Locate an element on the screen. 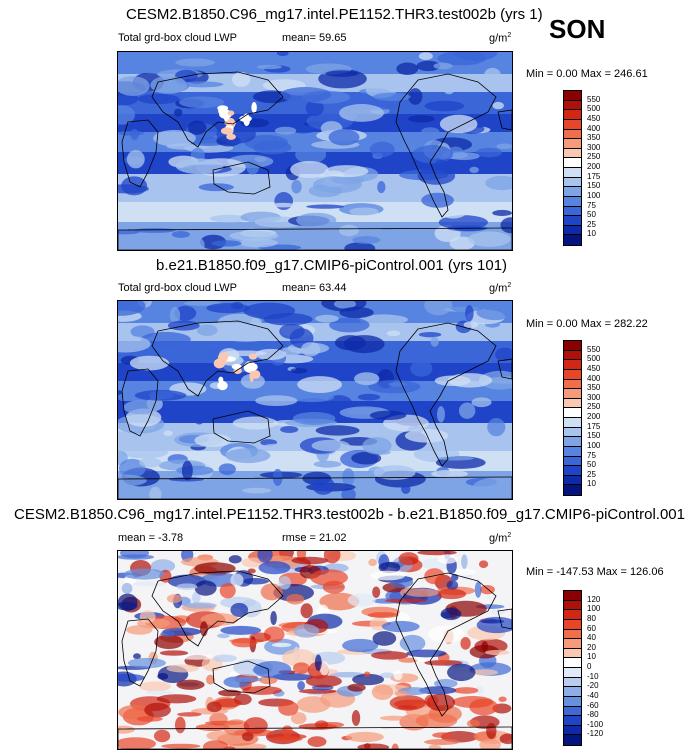 This screenshot has height=755, width=699. colorbar-tick-label: 0 is located at coordinates (589, 666).